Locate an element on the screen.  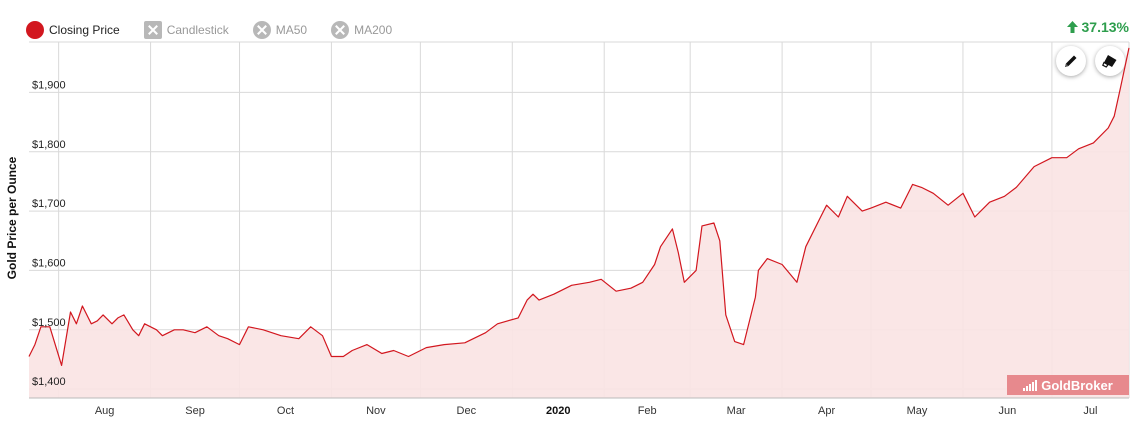
filled-circle-icon is located at coordinates (35, 30).